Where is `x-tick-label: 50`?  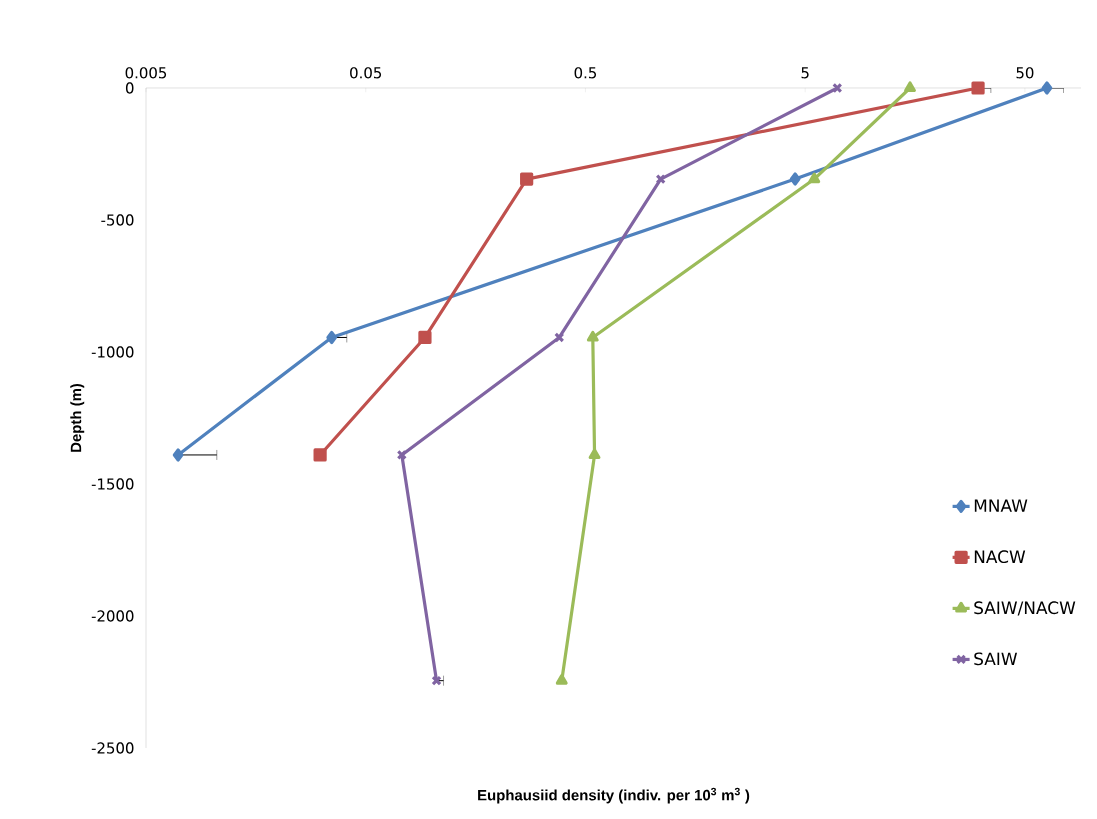 x-tick-label: 50 is located at coordinates (1025, 73).